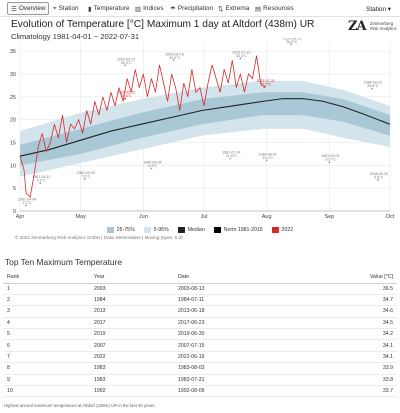  What do you see at coordinates (143, 217) in the screenshot?
I see `x-tick-label: Jun` at bounding box center [143, 217].